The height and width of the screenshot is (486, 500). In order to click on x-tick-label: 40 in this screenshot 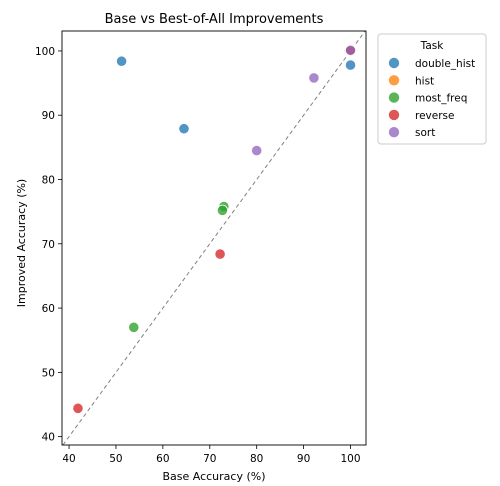, I will do `click(68, 459)`.